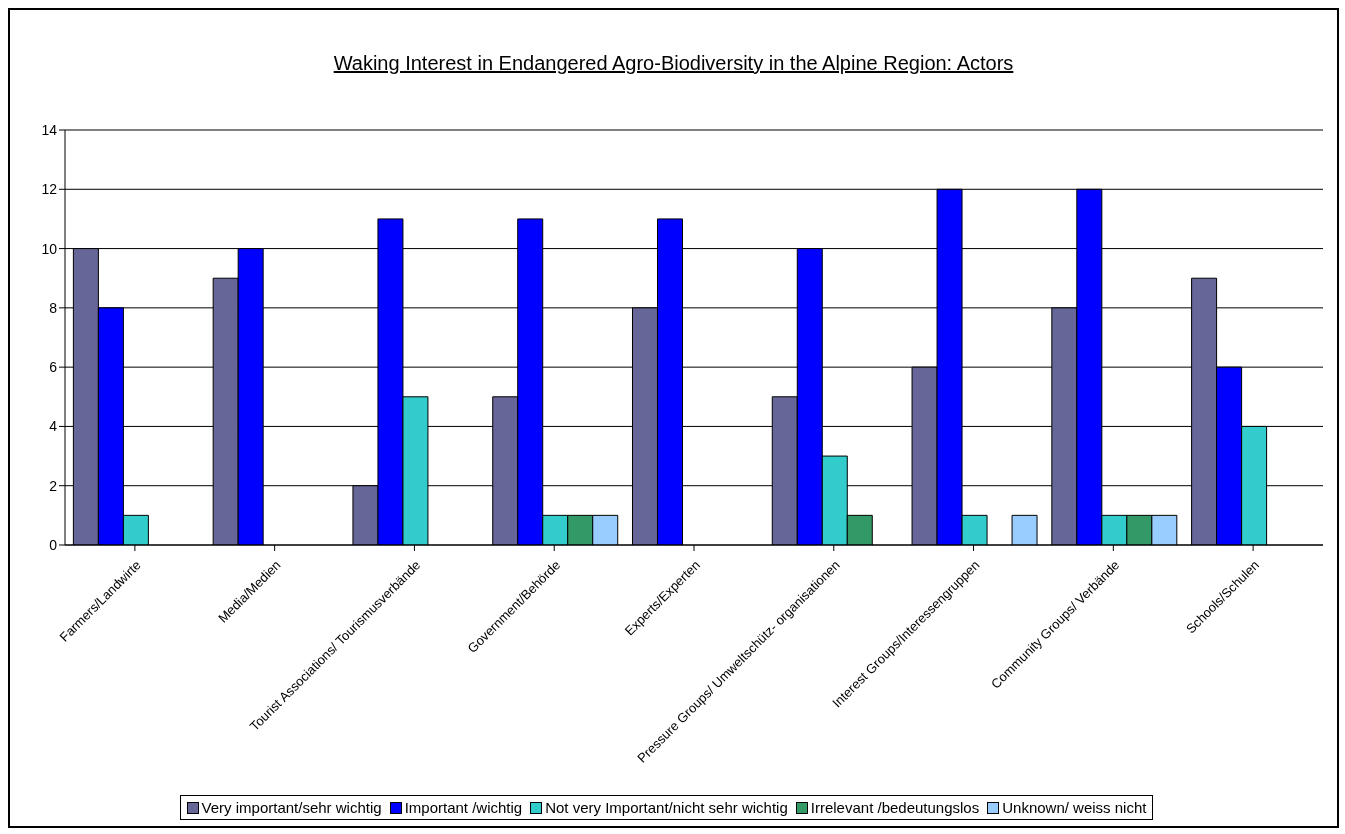 The height and width of the screenshot is (834, 1345). I want to click on legend-label: Unknown/ weiss nicht, so click(1074, 807).